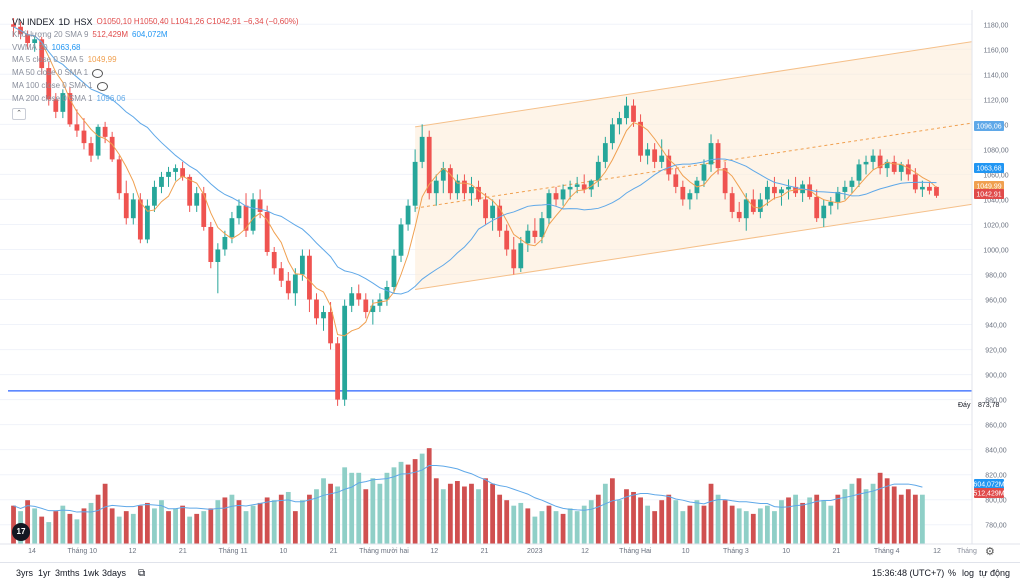 Image resolution: width=1020 pixels, height=587 pixels. I want to click on legend-ma5-row: MA 5 close 0 SMA 5 1049,99, so click(155, 60).